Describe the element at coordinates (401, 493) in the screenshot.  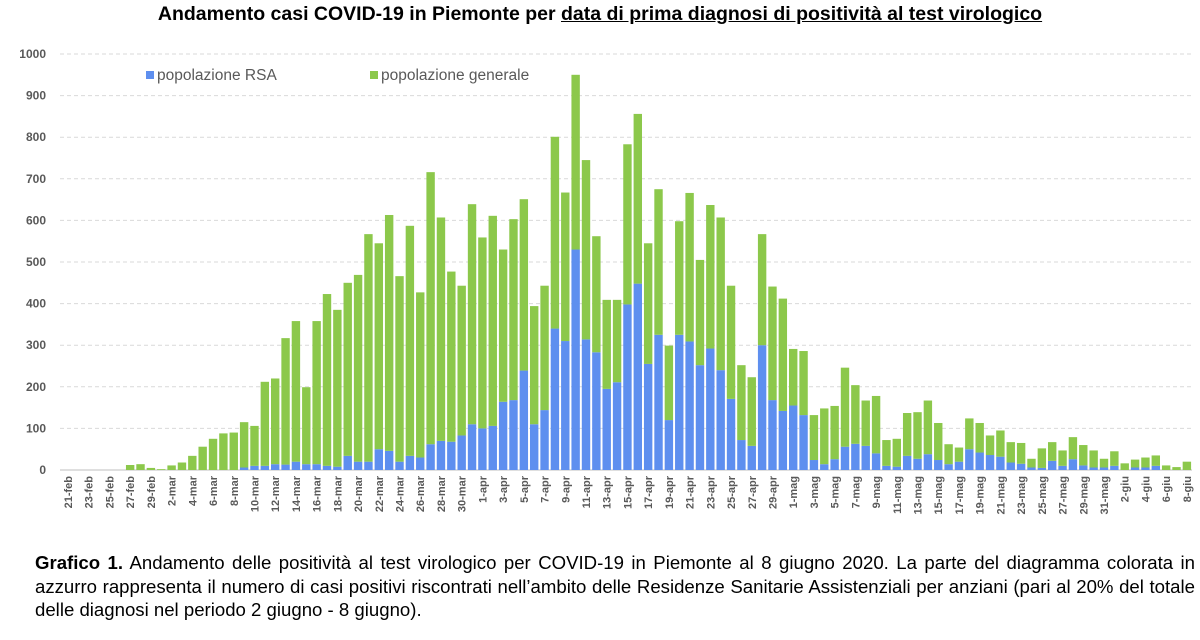
I see `x-tick-label: 24-mar` at that location.